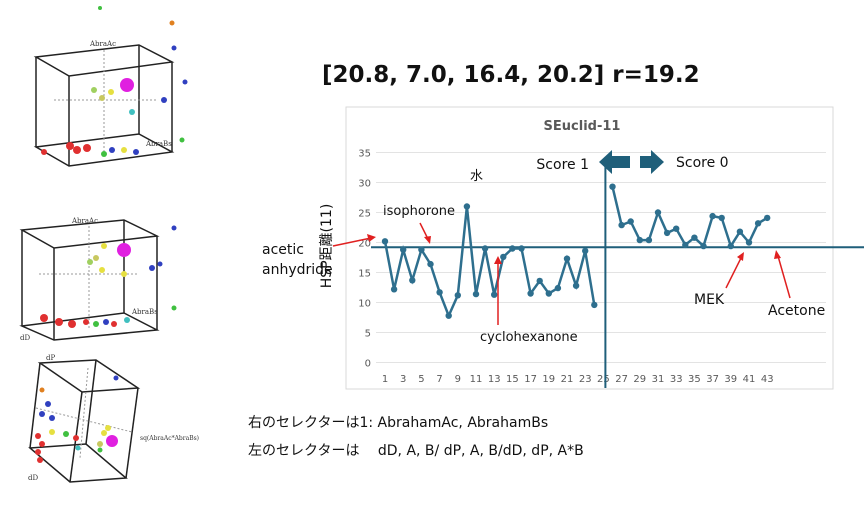  Describe the element at coordinates (439, 379) in the screenshot. I see `x-tick-label: 7` at that location.